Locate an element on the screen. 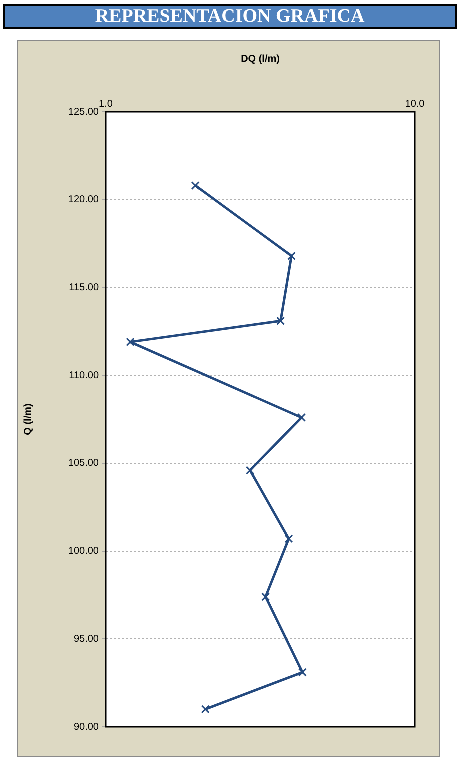 Image resolution: width=462 pixels, height=765 pixels. y-tick-label: 125.00 is located at coordinates (84, 112).